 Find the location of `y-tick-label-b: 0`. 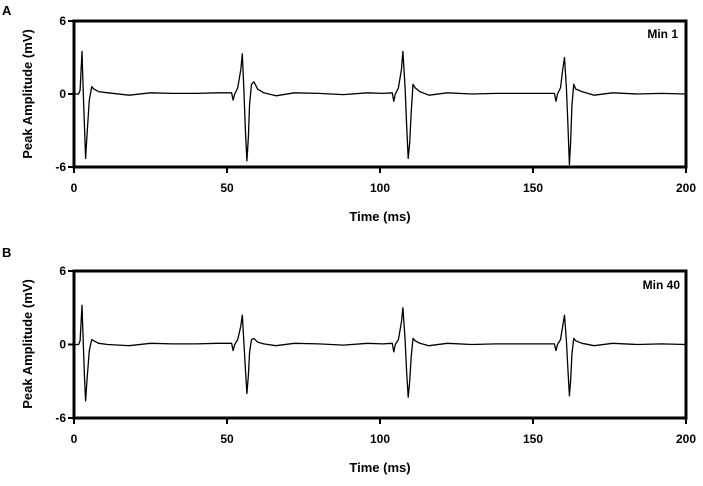

y-tick-label-b: 0 is located at coordinates (62, 345).